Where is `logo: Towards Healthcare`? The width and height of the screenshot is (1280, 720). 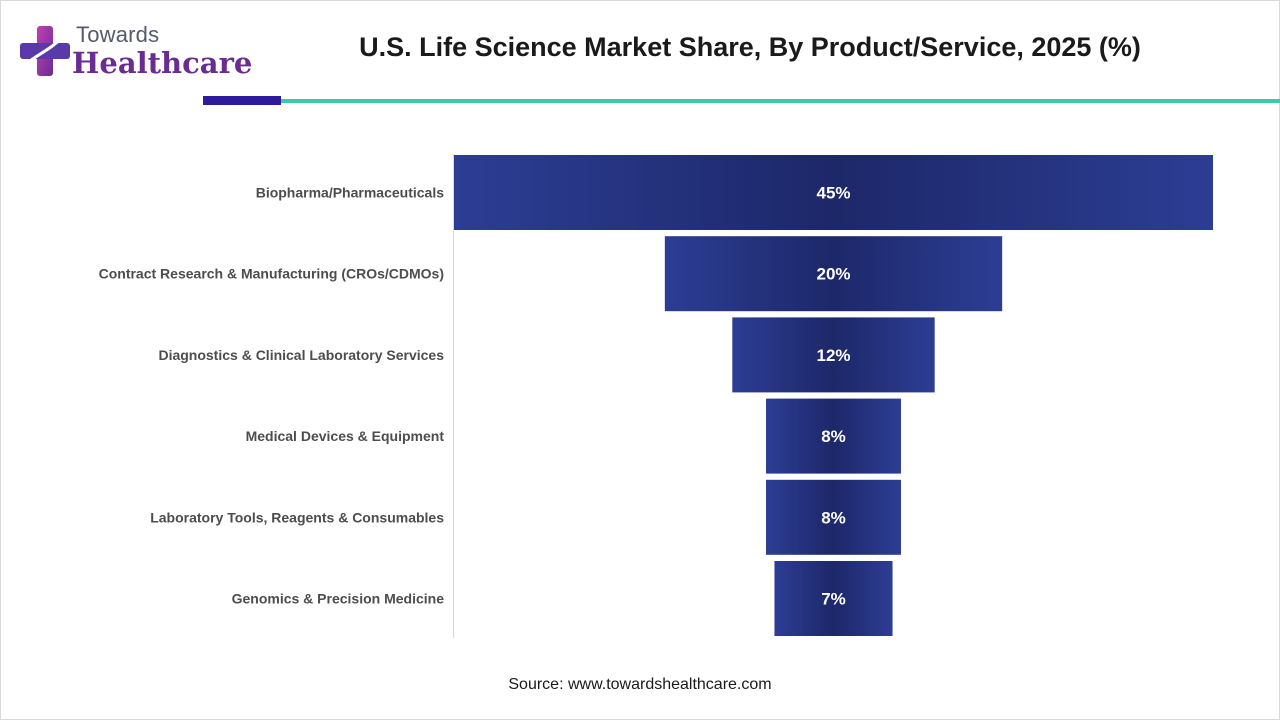 logo: Towards Healthcare is located at coordinates (136, 52).